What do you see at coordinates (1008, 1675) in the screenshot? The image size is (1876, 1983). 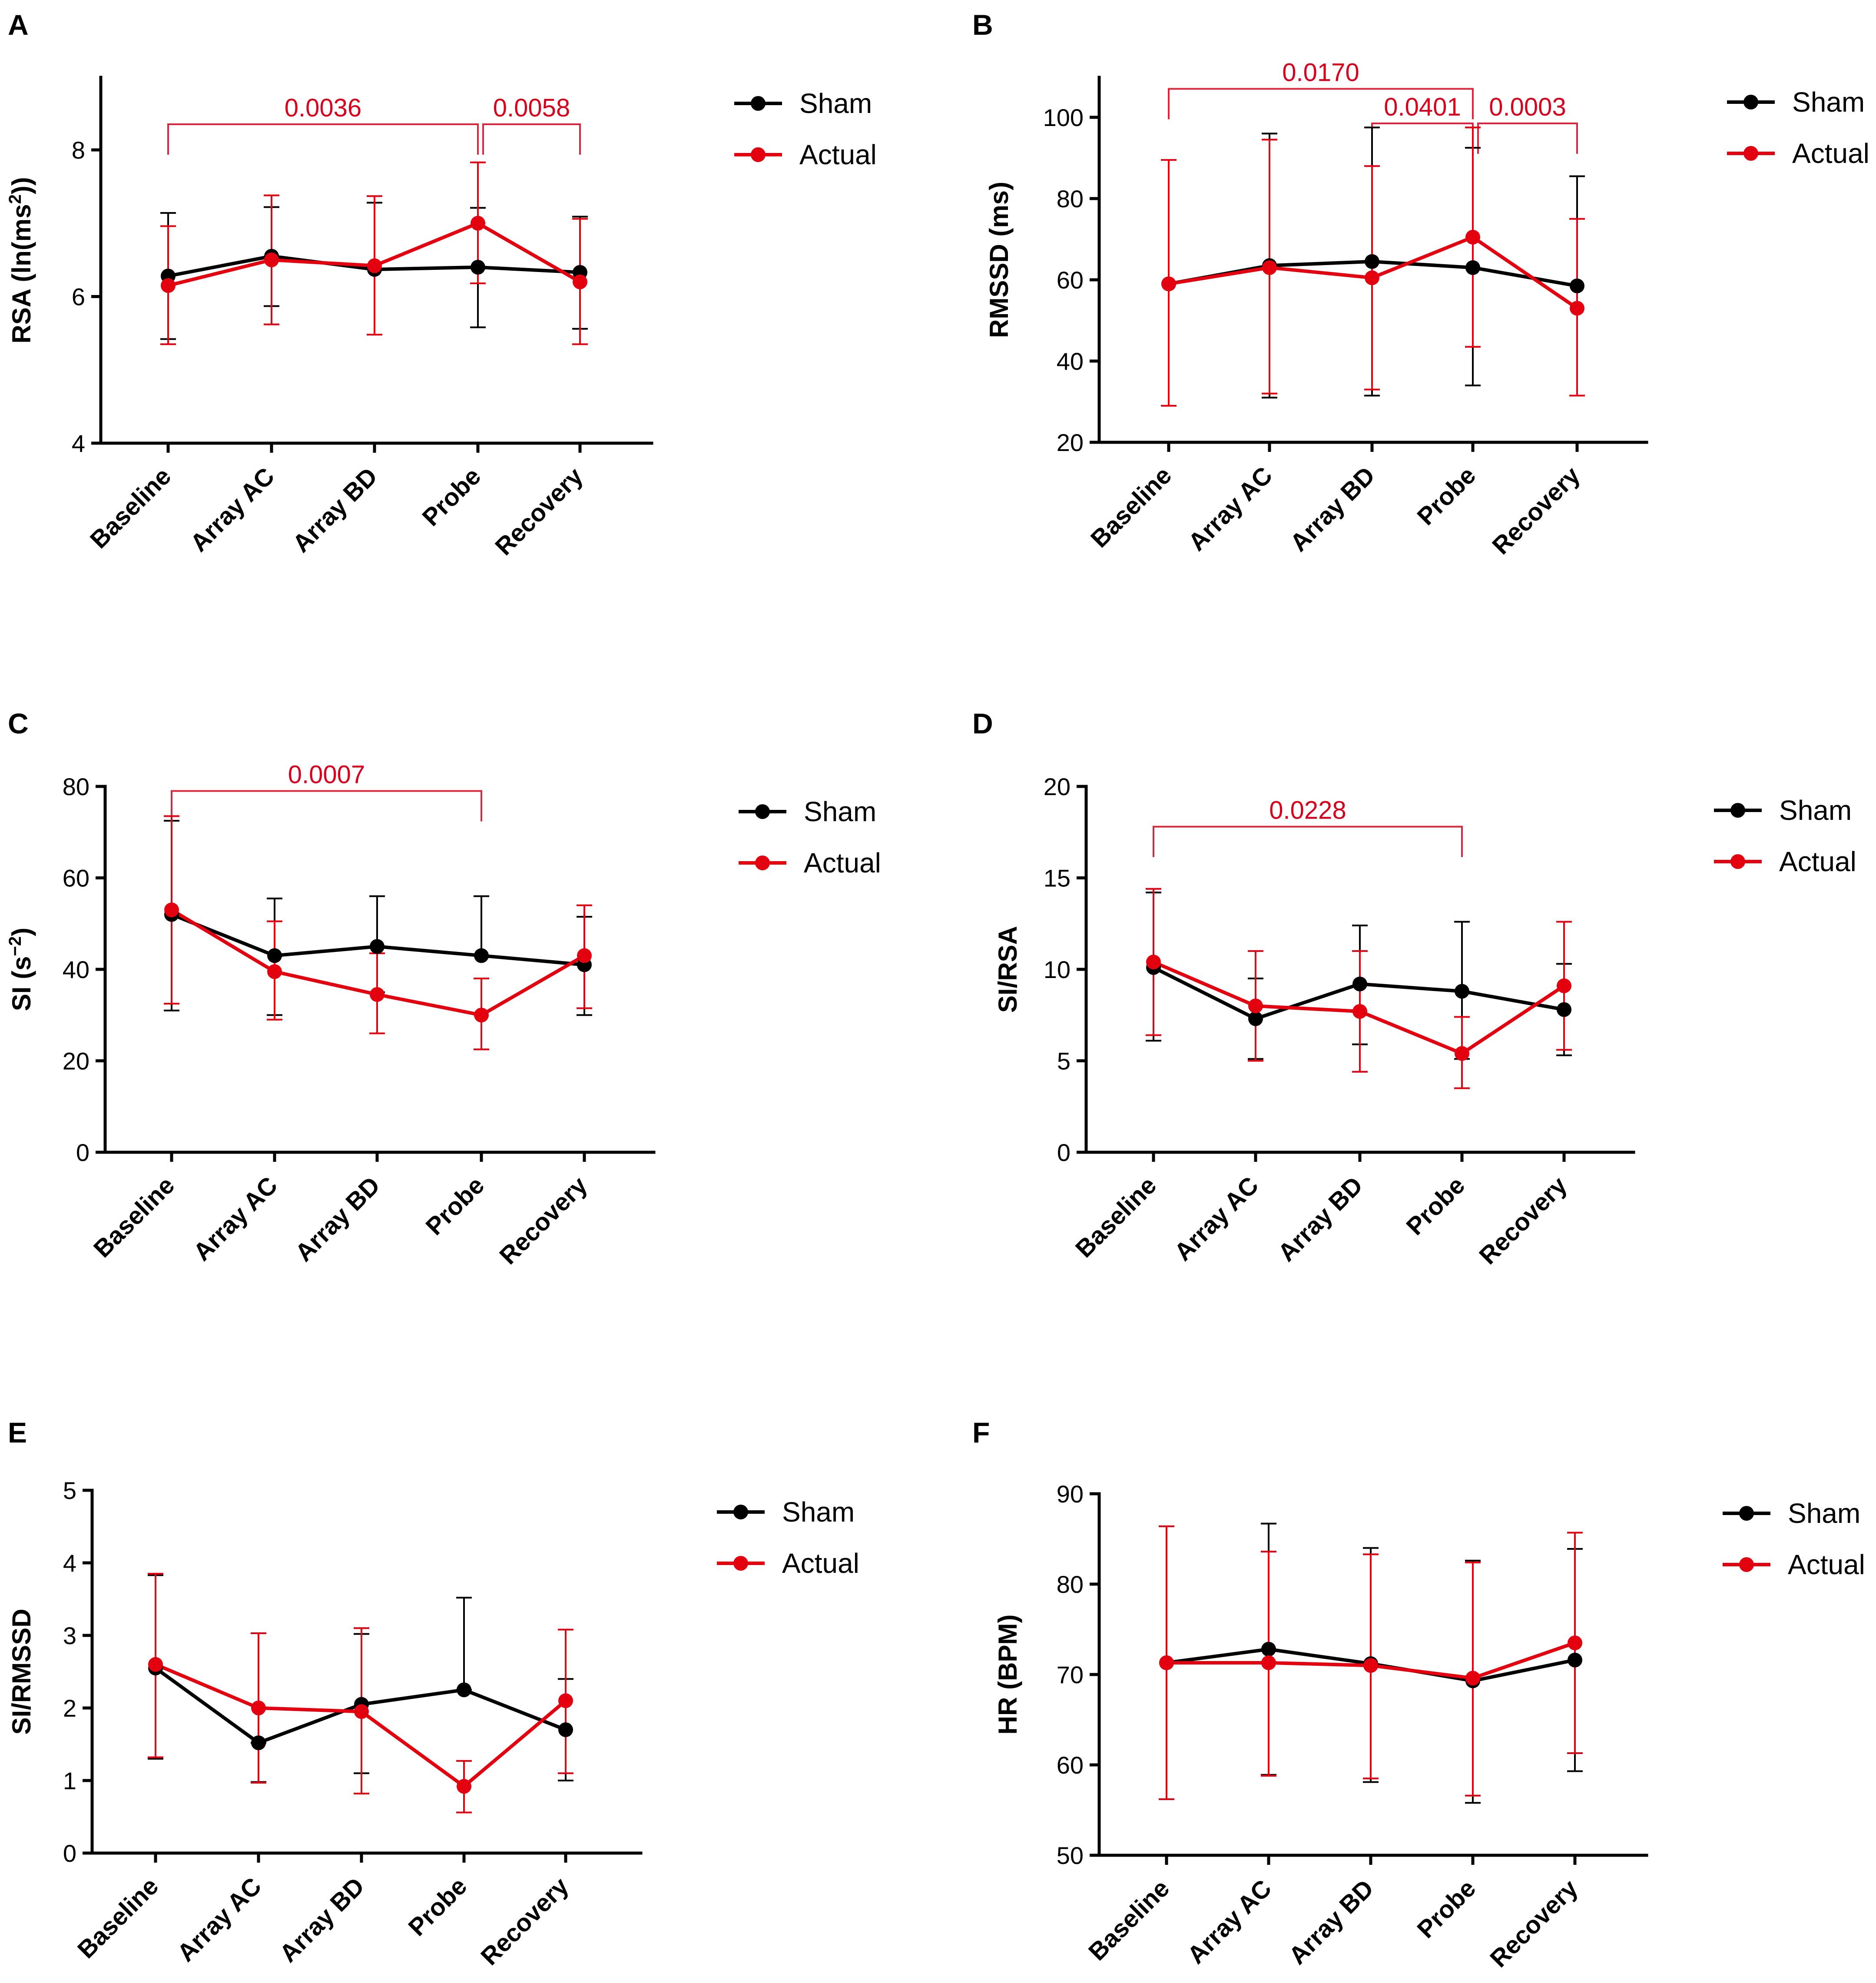 I see `y-axis-title: HR (BPM)` at bounding box center [1008, 1675].